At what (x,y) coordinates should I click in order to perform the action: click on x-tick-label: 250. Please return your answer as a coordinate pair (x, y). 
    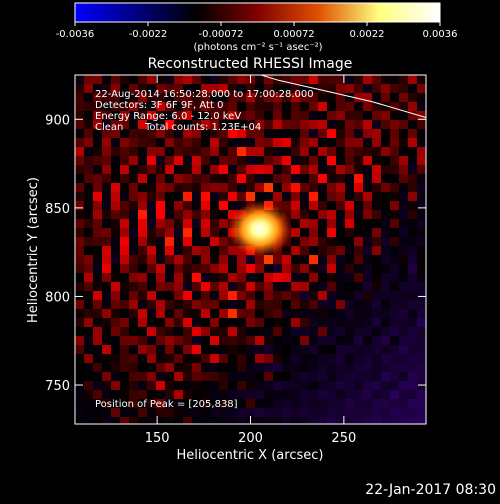
    Looking at the image, I should click on (343, 438).